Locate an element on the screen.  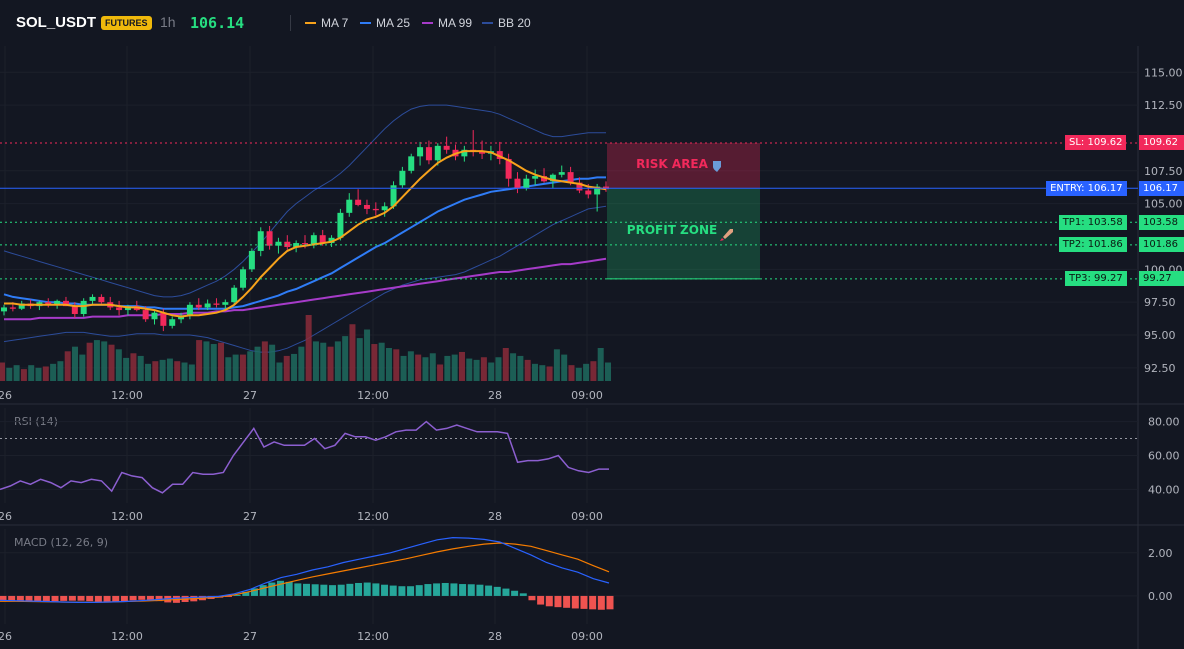
level-price-tag: 109.62 is located at coordinates (1161, 143).